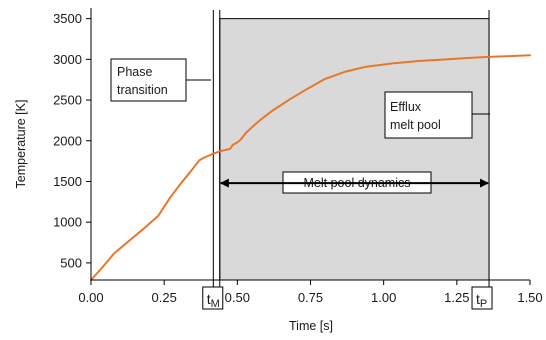  What do you see at coordinates (67, 140) in the screenshot?
I see `y-tick-label: 2000` at bounding box center [67, 140].